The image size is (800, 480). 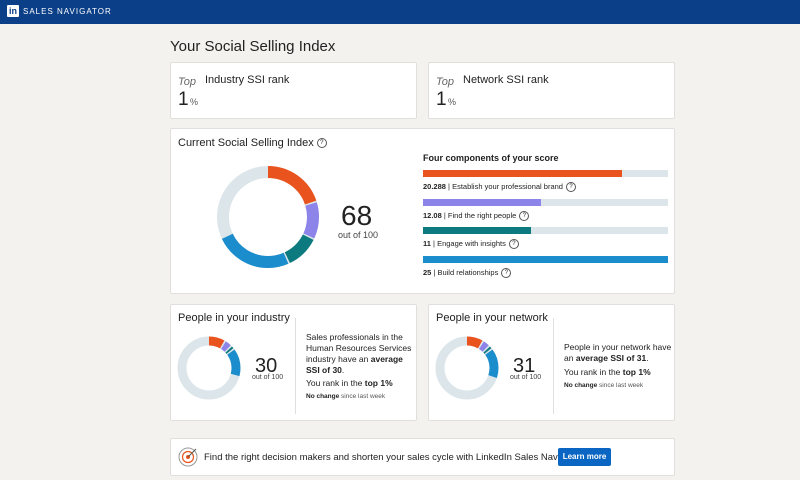 I want to click on bar-label: | Build relationships, so click(x=466, y=272).